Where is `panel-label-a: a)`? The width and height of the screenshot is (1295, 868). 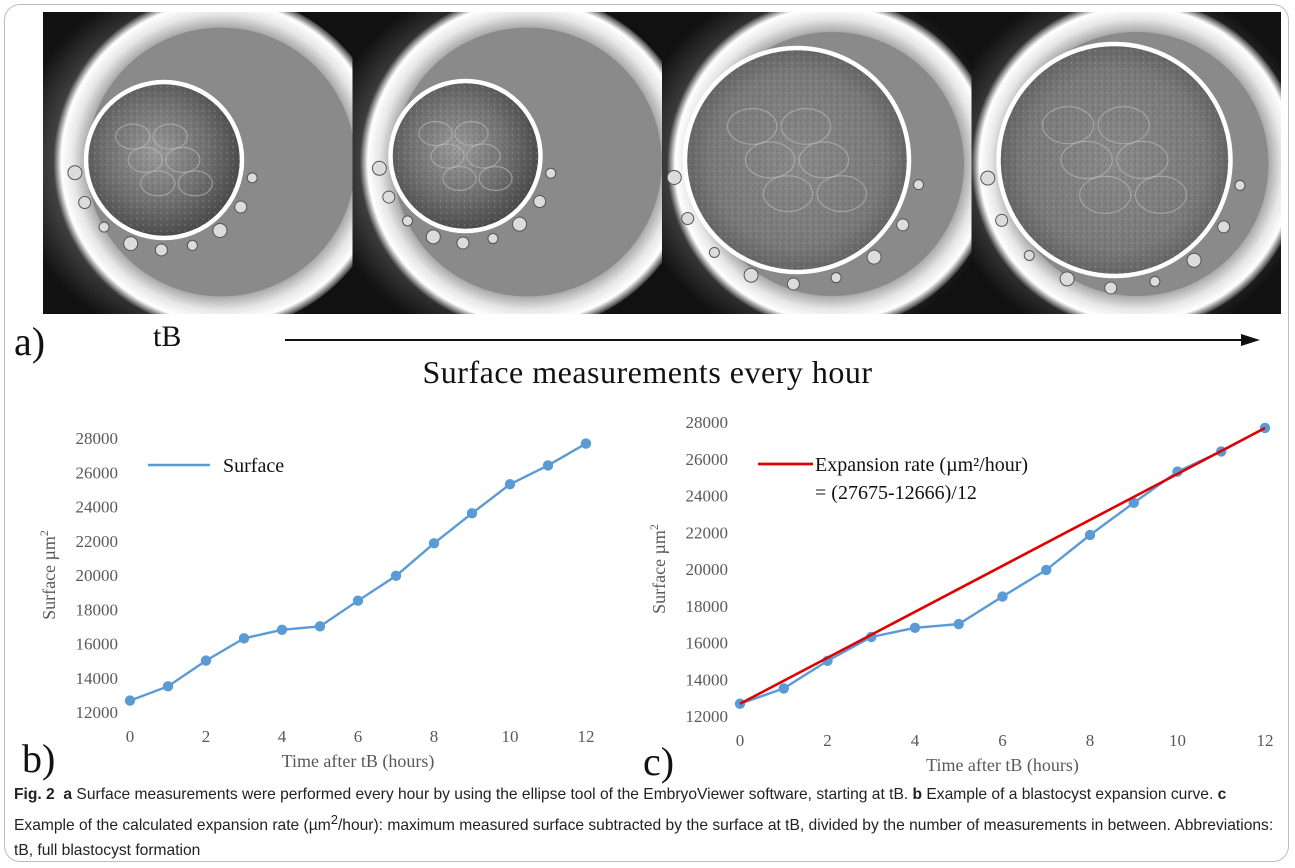 panel-label-a: a) is located at coordinates (30, 341).